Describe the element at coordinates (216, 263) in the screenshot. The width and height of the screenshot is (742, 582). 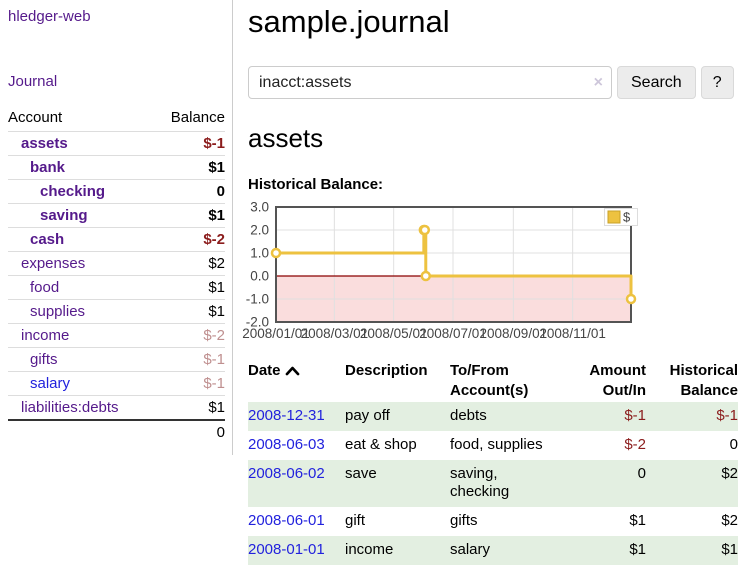
I see `account-balance: $2` at that location.